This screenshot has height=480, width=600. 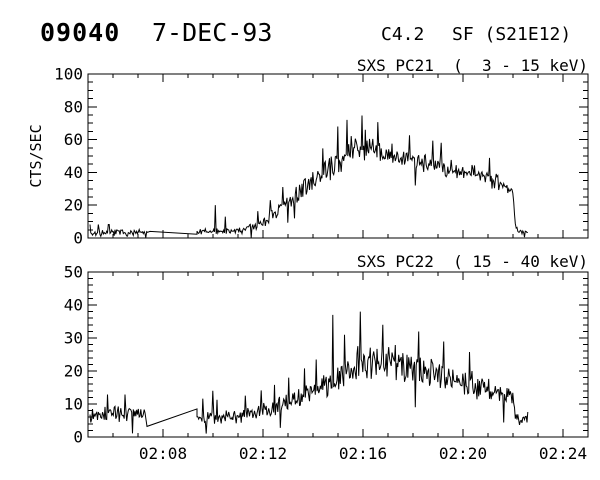 What do you see at coordinates (80, 32) in the screenshot?
I see `event-id: 09040` at bounding box center [80, 32].